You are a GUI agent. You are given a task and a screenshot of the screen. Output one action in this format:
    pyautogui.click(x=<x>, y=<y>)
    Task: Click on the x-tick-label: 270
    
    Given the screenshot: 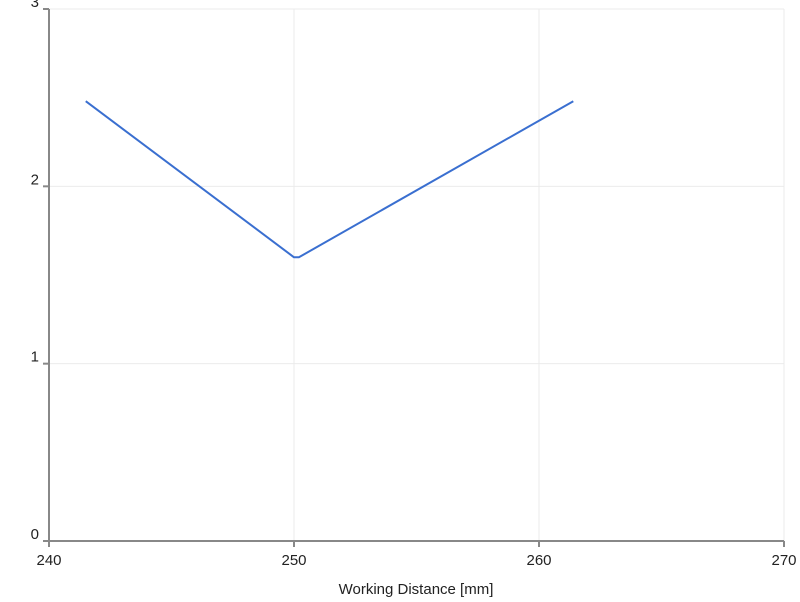 What is the action you would take?
    pyautogui.click(x=783, y=560)
    